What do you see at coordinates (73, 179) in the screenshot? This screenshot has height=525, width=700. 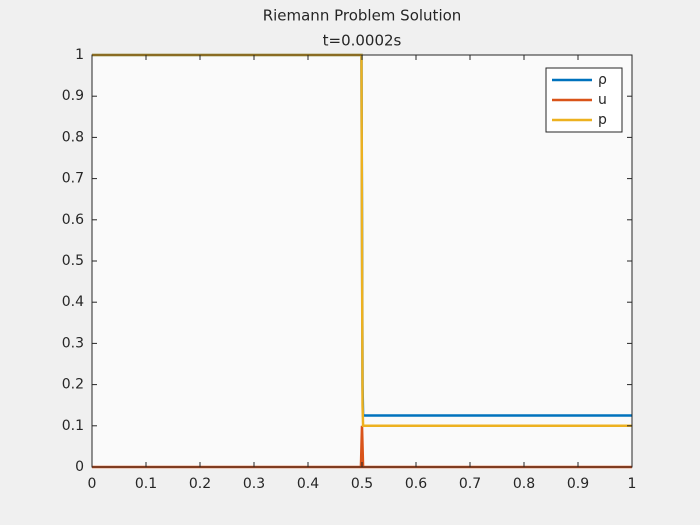 I see `y-tick-label: 0.7` at bounding box center [73, 179].